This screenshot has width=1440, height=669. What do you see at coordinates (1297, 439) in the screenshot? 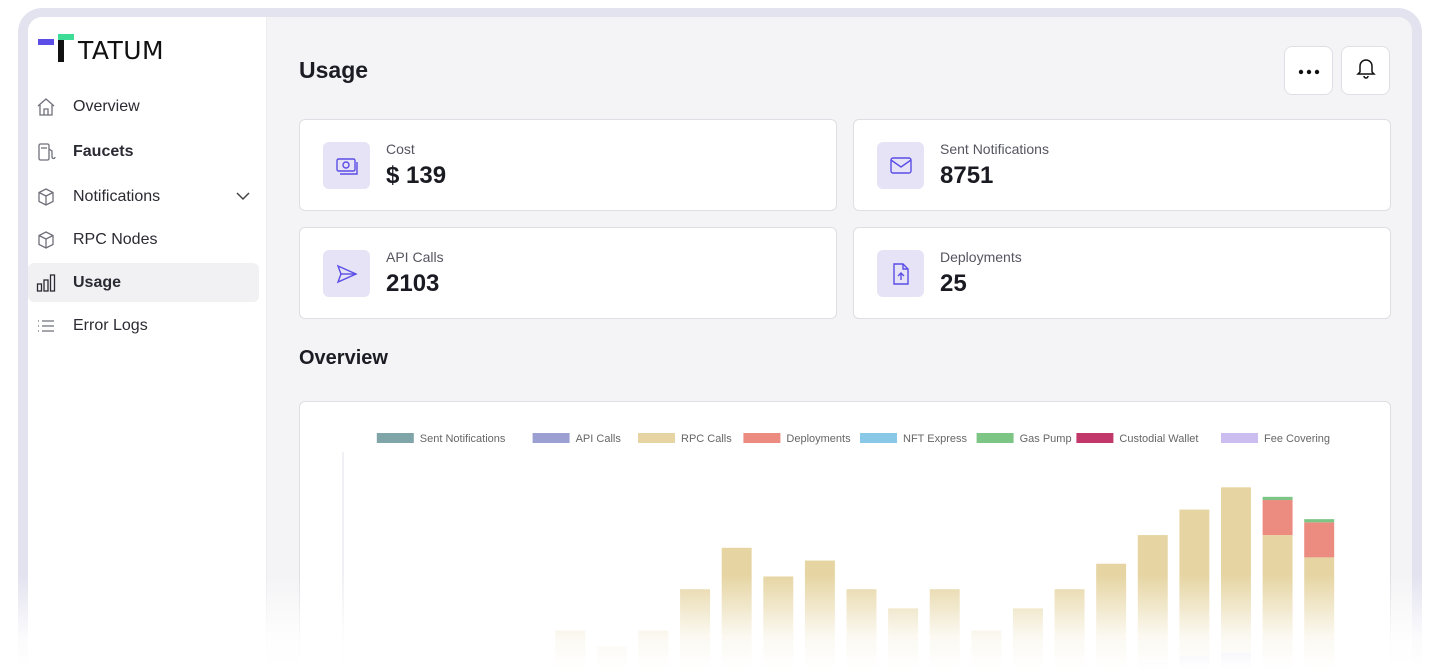
I see `legend-label: Fee Covering` at bounding box center [1297, 439].